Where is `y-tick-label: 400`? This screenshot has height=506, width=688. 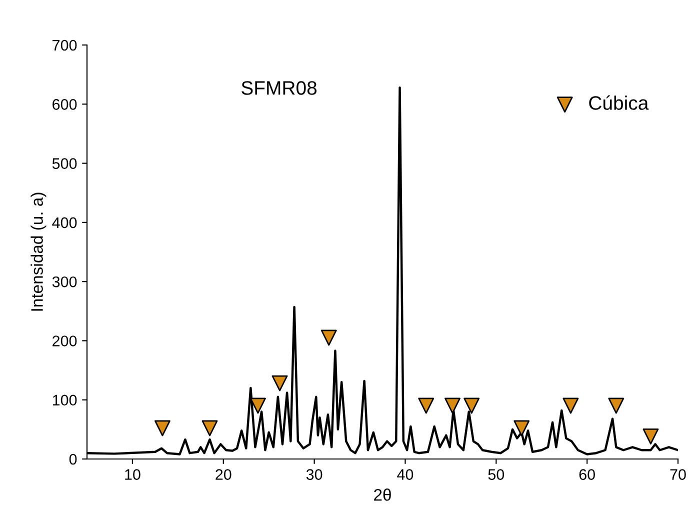 y-tick-label: 400 is located at coordinates (64, 222).